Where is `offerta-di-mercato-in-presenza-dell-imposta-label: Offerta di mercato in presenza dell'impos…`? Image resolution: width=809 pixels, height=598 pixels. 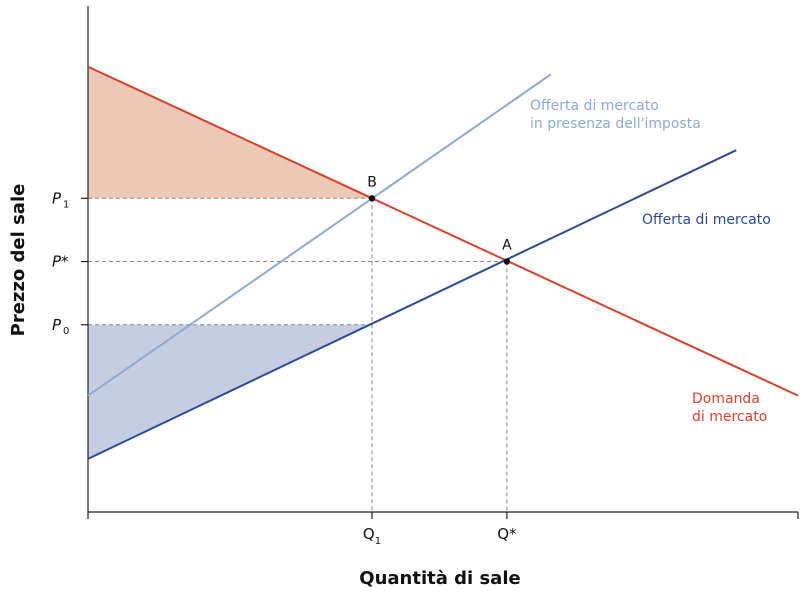 offerta-di-mercato-in-presenza-dell-imposta-label: Offerta di mercato in presenza dell'impos… is located at coordinates (615, 115).